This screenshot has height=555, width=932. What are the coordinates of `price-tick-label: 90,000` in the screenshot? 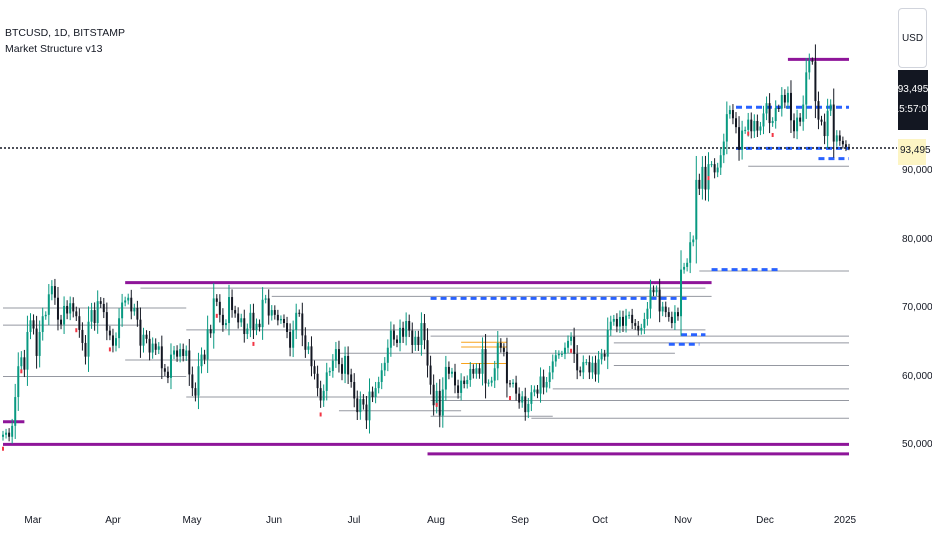 It's located at (917, 170).